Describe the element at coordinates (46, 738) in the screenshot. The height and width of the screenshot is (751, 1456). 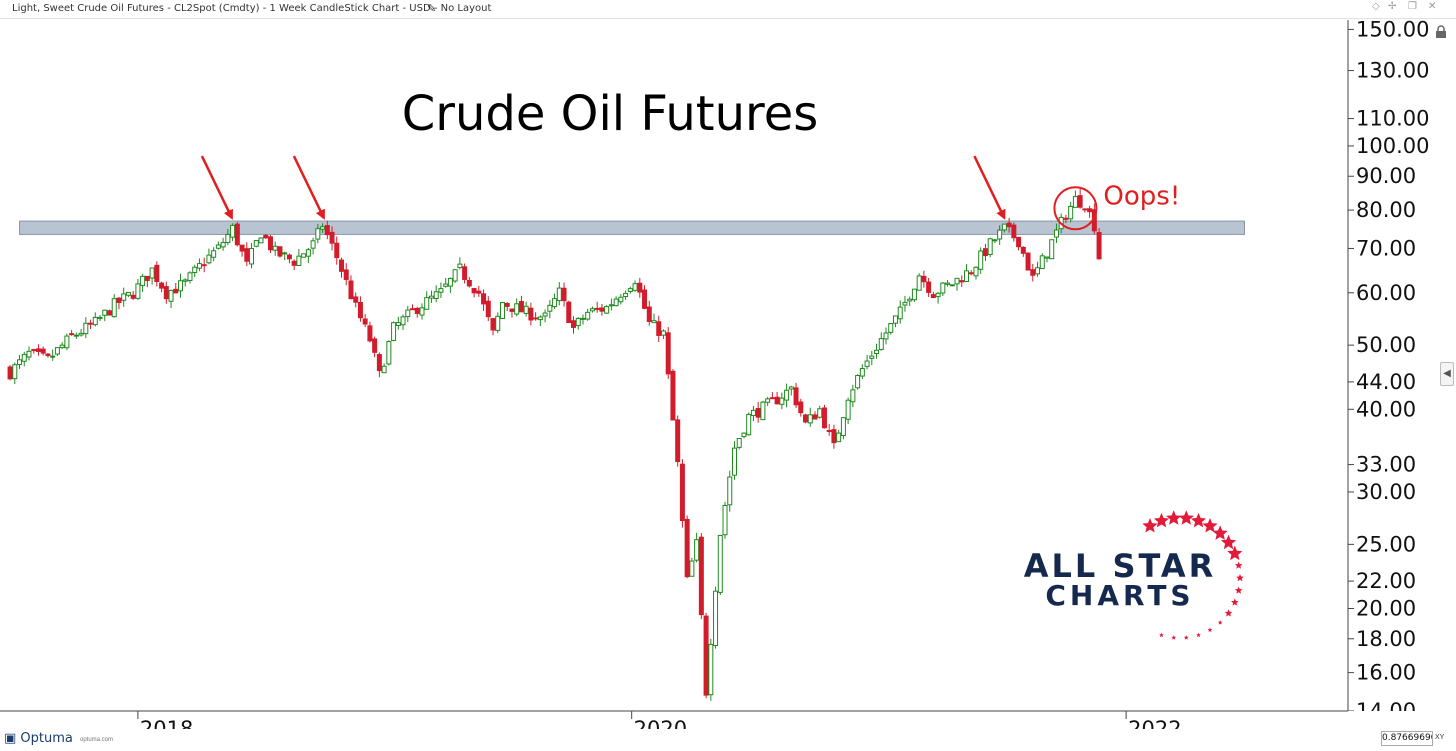
I see `optuma-logo-text: Optuma` at that location.